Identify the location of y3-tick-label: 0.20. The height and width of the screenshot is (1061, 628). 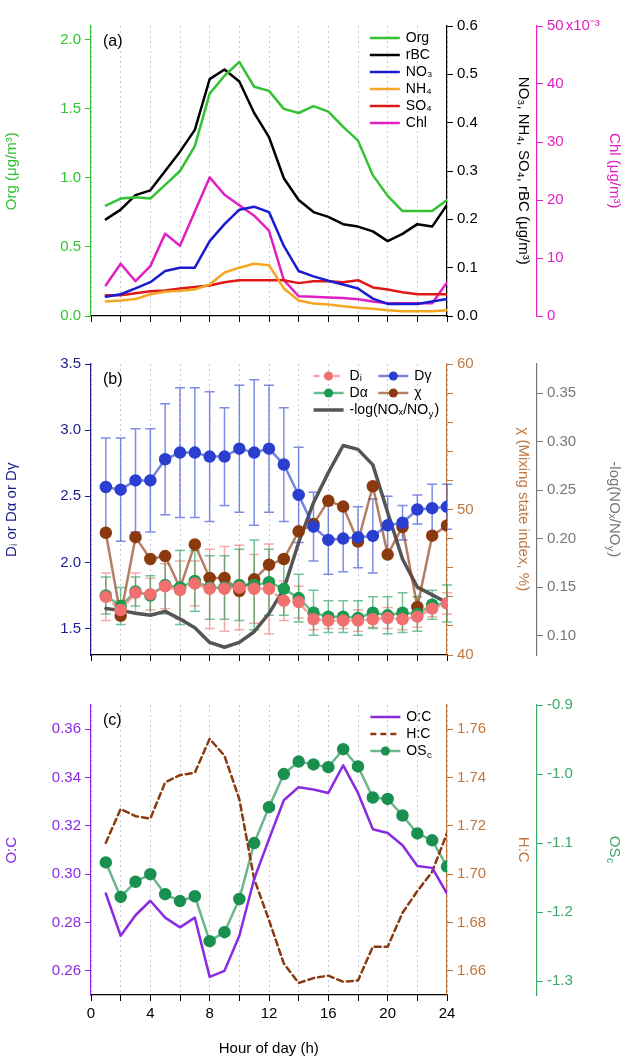
(562, 537).